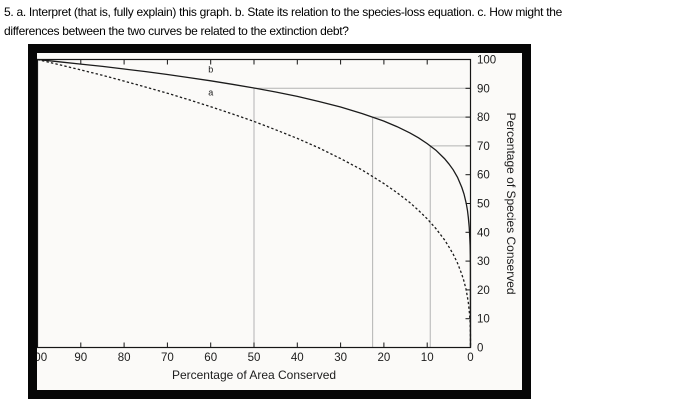 The height and width of the screenshot is (401, 682). What do you see at coordinates (297, 358) in the screenshot?
I see `x-tick-label: 40` at bounding box center [297, 358].